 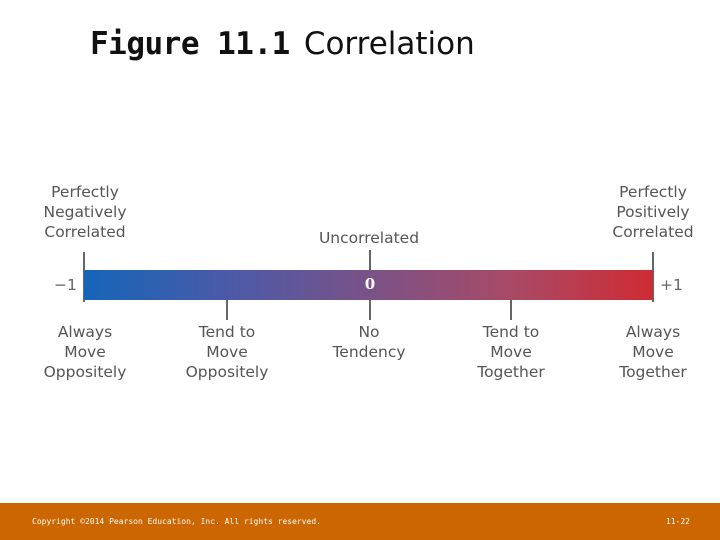 I want to click on label-always-oppositely: Always Move Oppositely, so click(x=85, y=352).